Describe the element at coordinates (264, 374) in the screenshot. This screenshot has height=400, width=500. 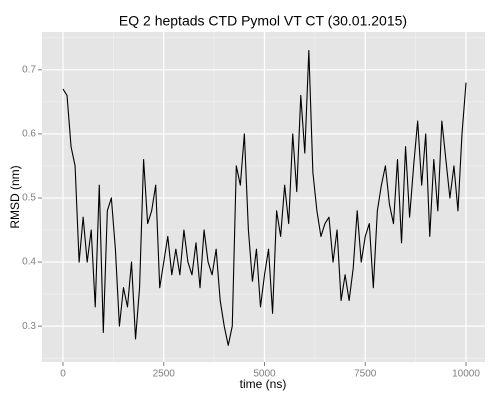
I see `x-tick-label: 5000` at that location.